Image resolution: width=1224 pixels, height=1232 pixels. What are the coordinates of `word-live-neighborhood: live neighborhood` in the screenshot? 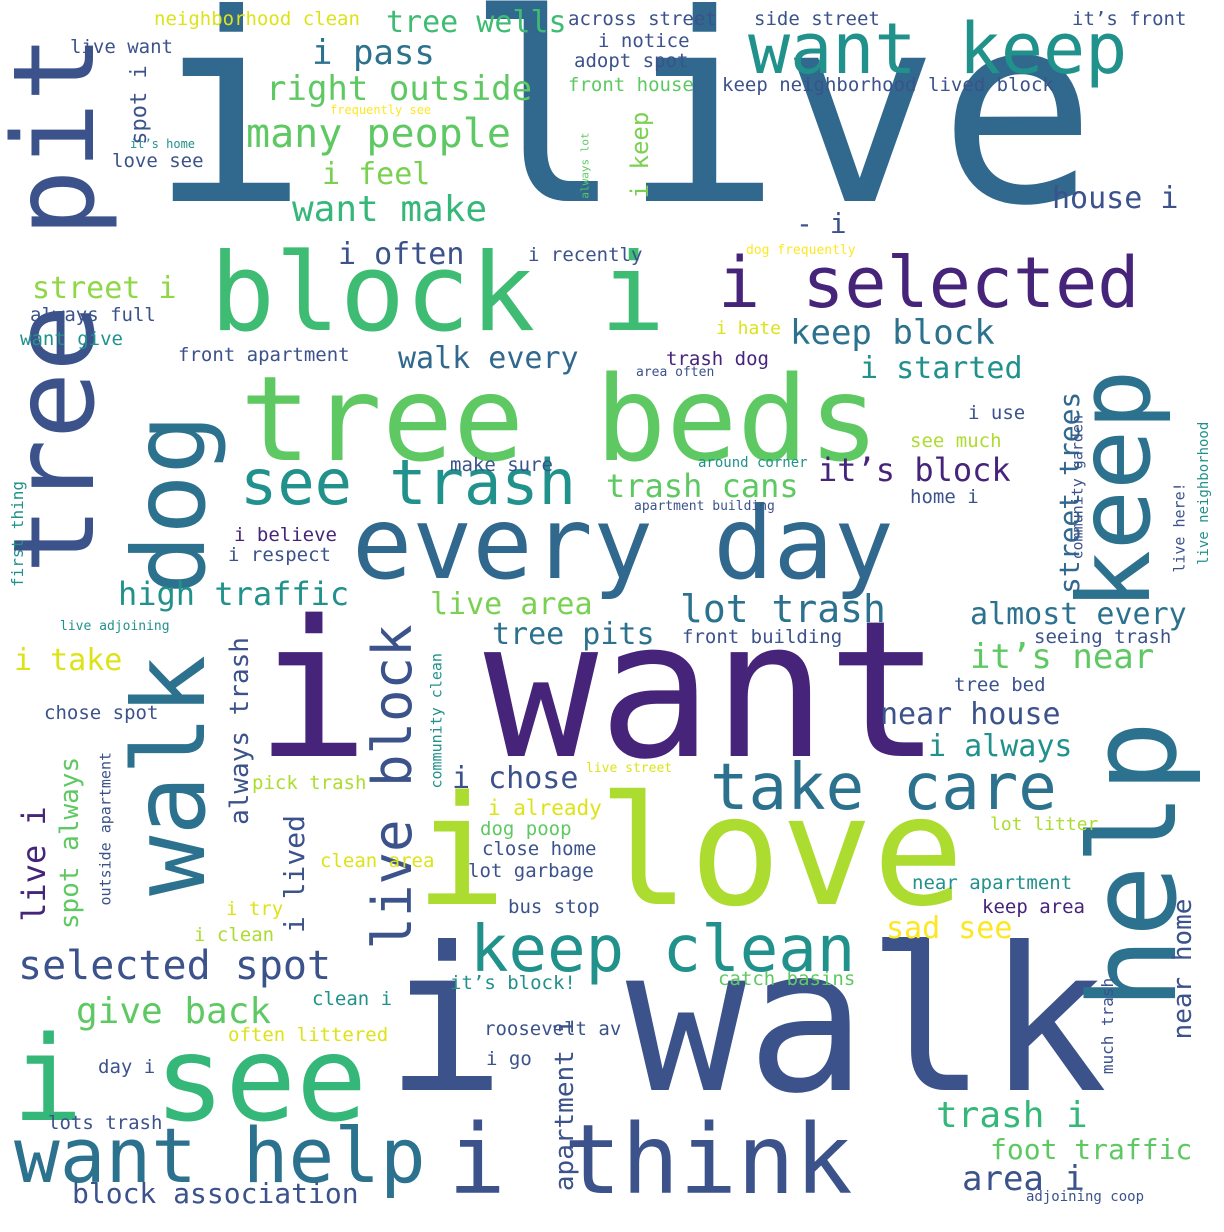 It's located at (1204, 493).